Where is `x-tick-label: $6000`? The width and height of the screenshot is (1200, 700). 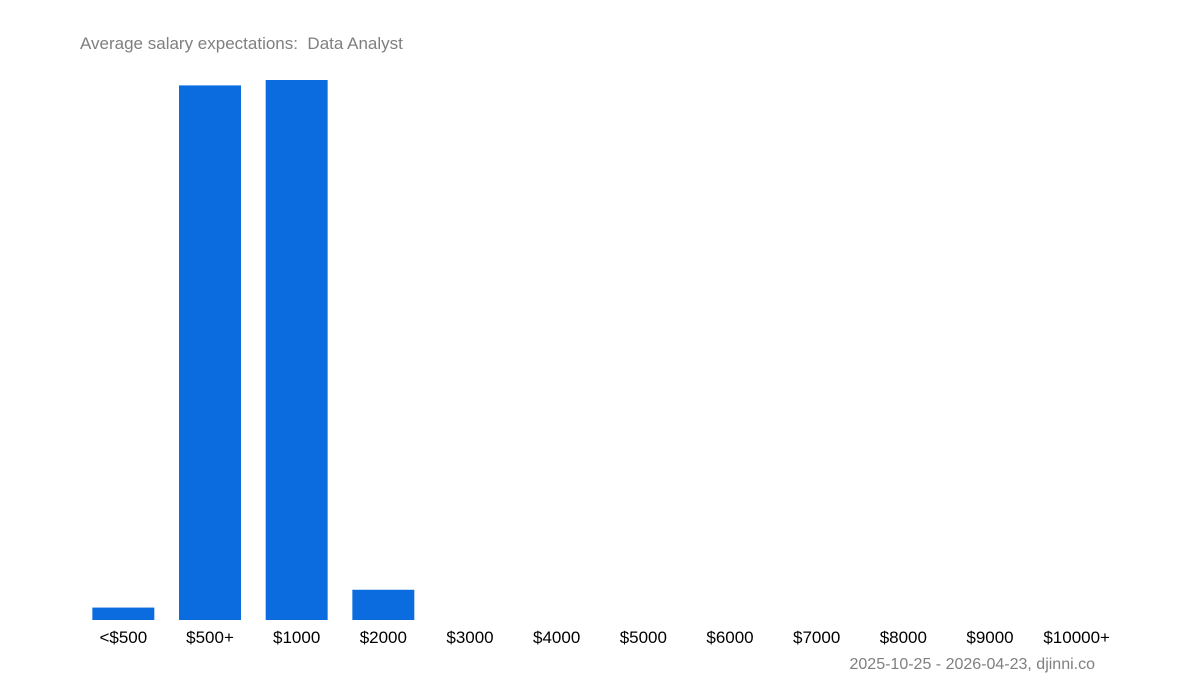
x-tick-label: $6000 is located at coordinates (729, 637).